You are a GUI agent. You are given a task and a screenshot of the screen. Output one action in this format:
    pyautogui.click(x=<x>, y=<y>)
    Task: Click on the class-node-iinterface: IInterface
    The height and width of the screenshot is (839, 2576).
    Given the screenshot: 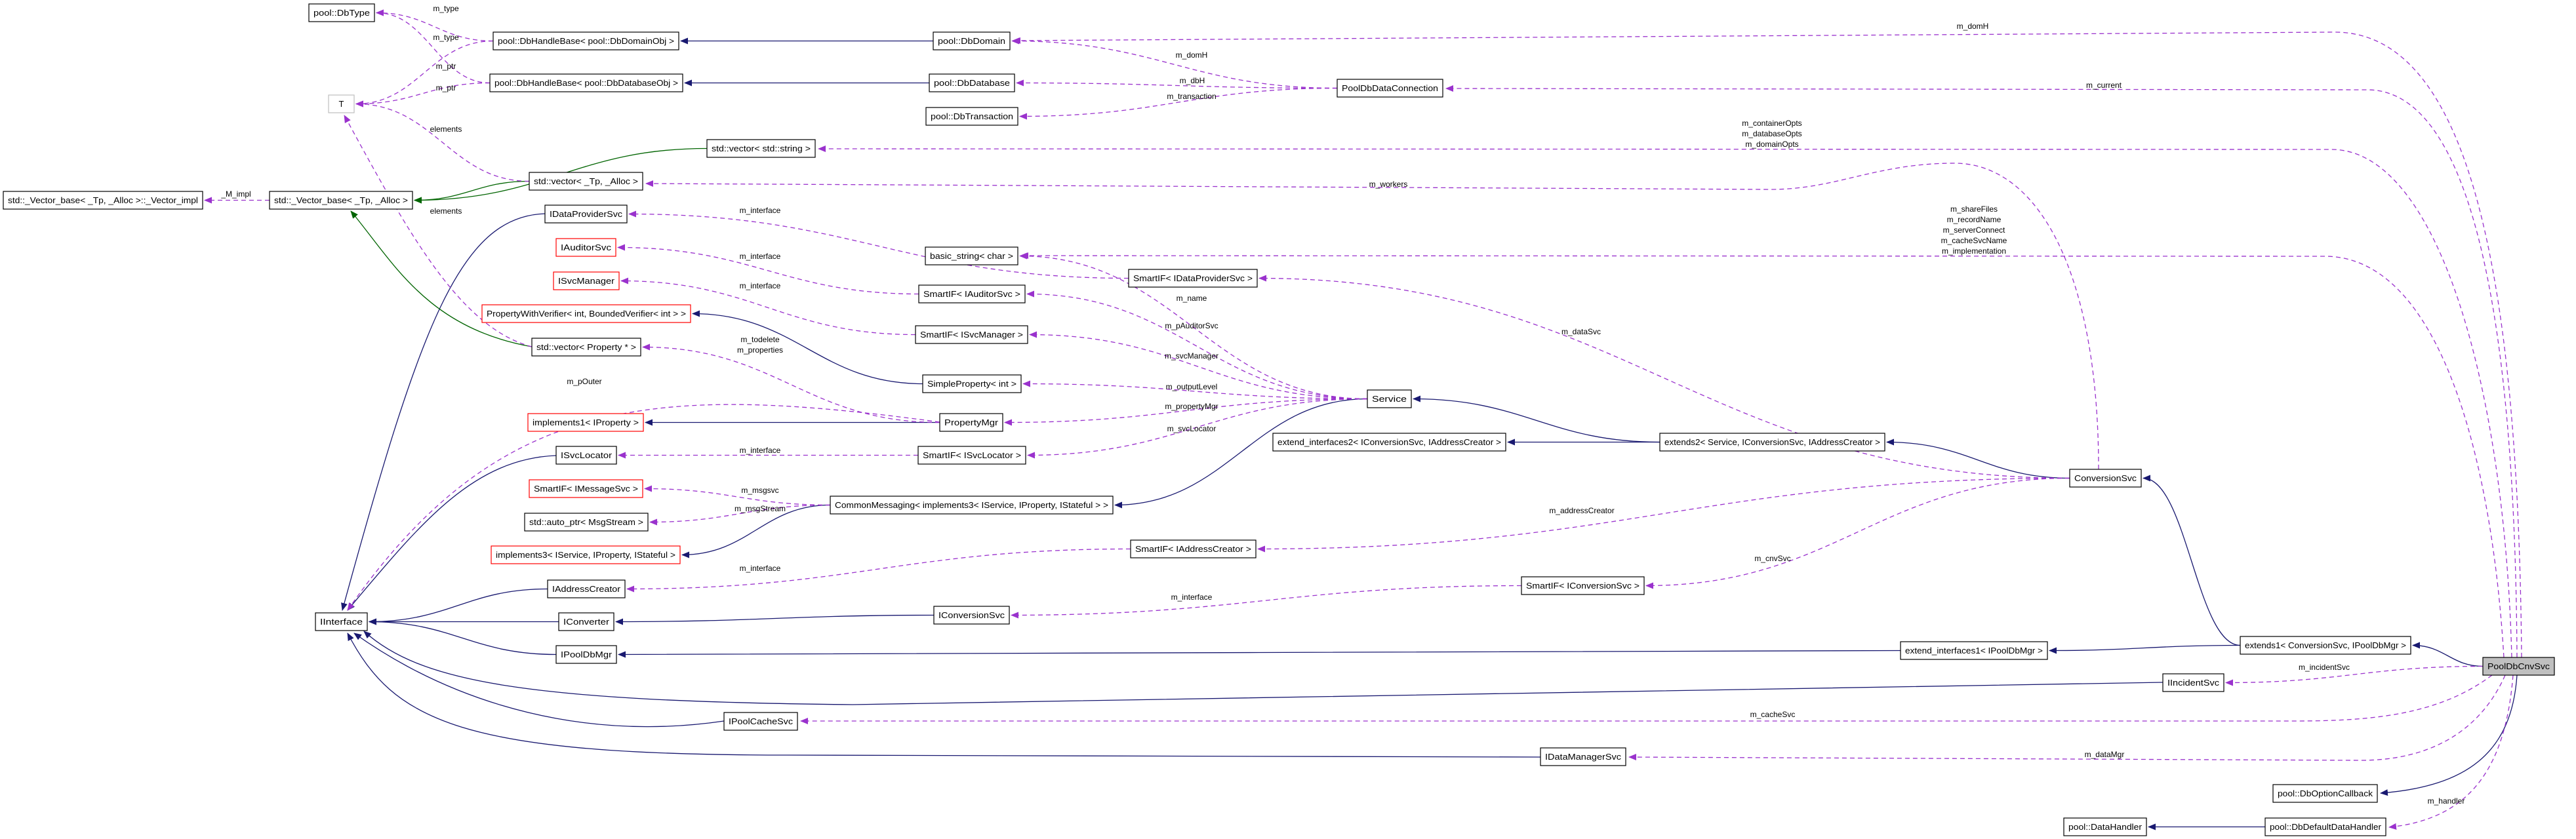 What is the action you would take?
    pyautogui.click(x=341, y=621)
    